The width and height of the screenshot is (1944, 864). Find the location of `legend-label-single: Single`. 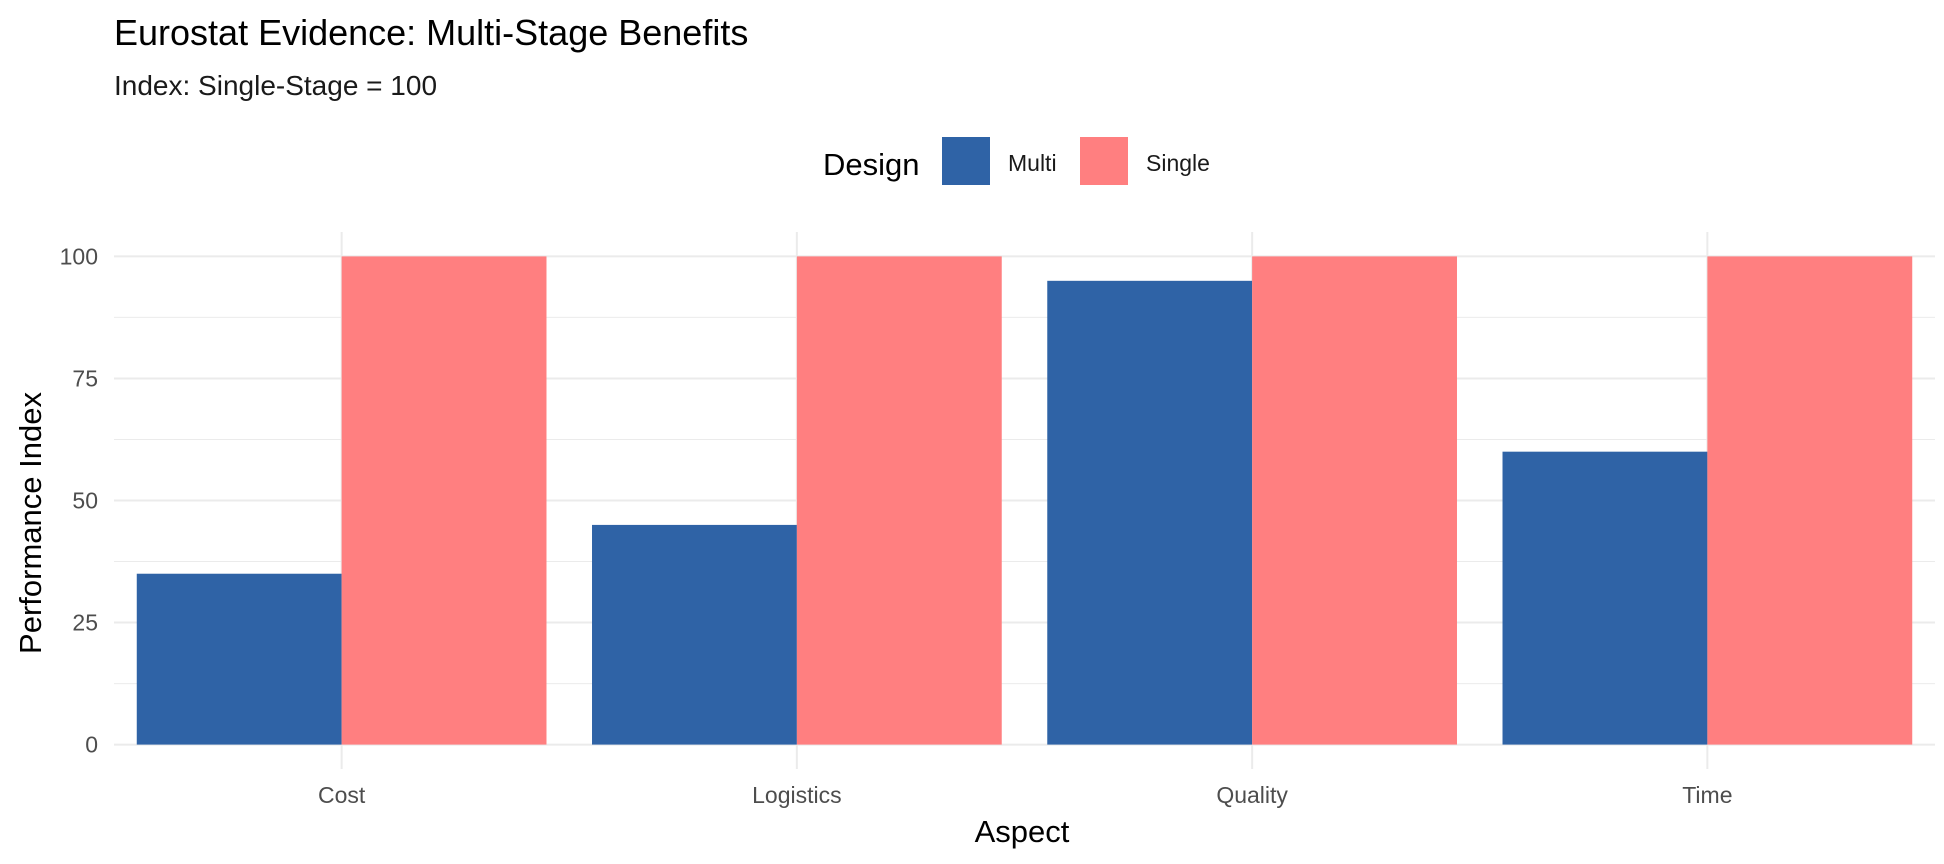

legend-label-single: Single is located at coordinates (1178, 163).